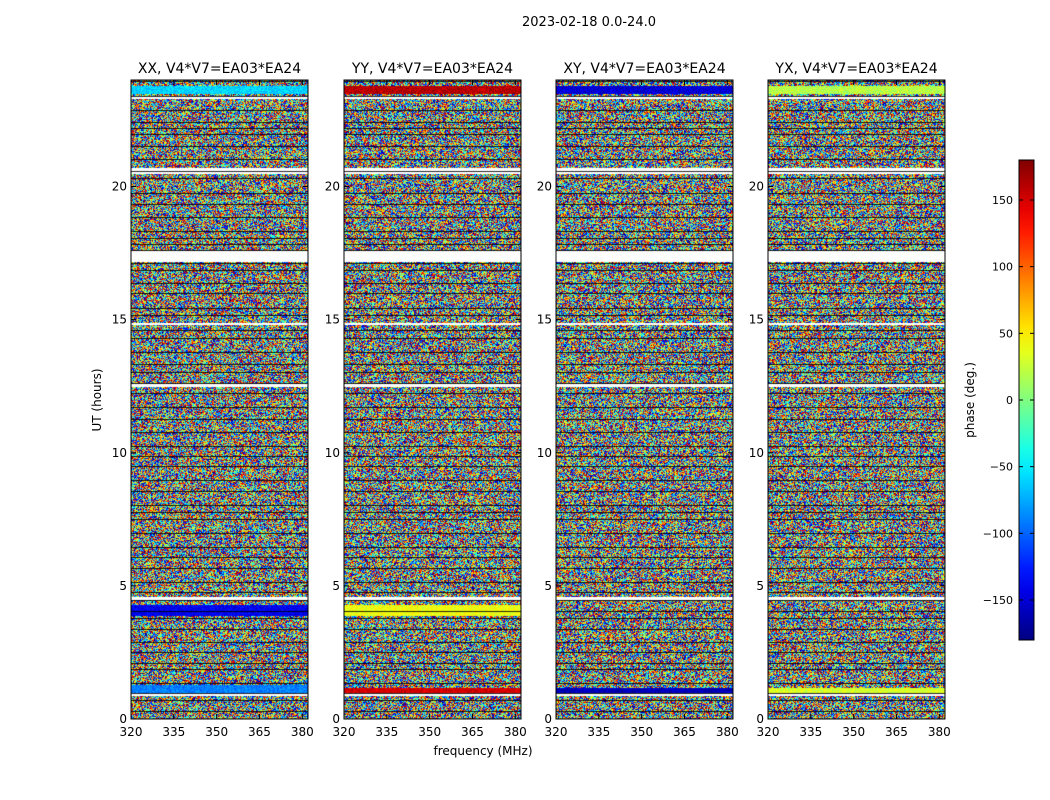  I want to click on x-axis-label: frequency (MHz), so click(482, 751).